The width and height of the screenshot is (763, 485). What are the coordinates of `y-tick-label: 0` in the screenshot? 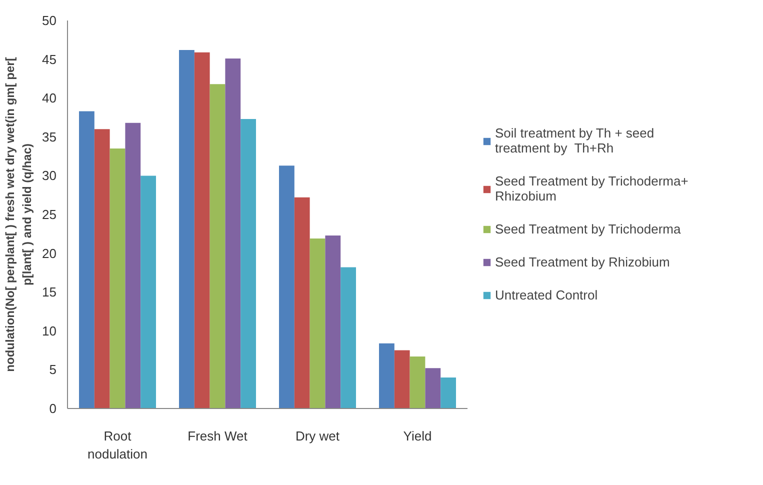 It's located at (53, 408).